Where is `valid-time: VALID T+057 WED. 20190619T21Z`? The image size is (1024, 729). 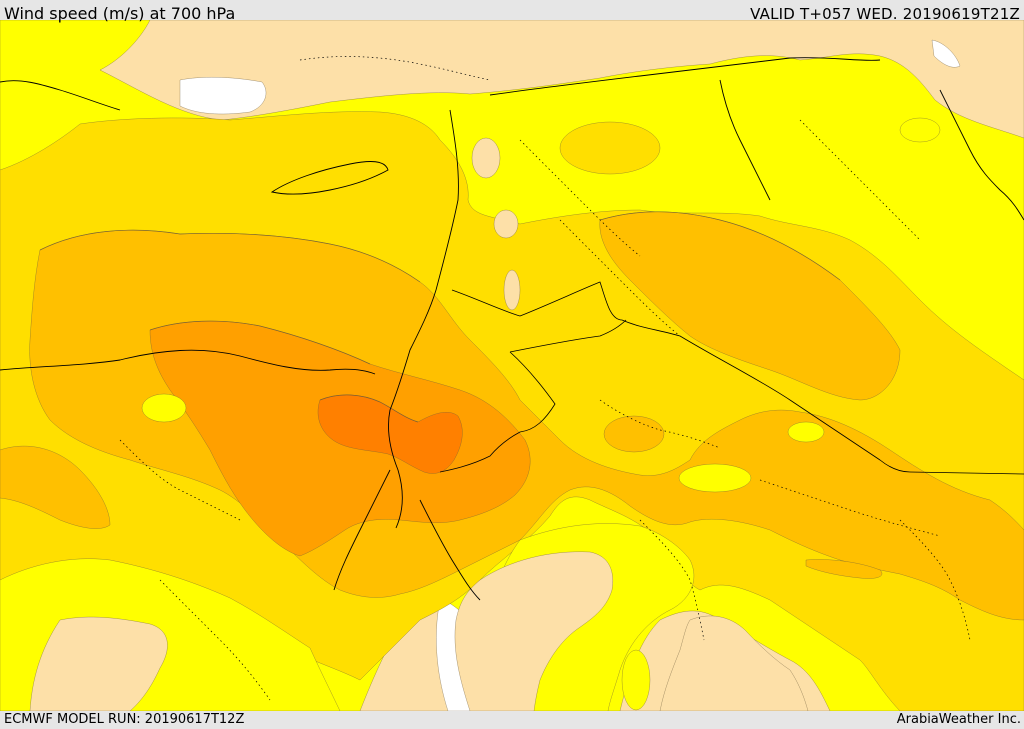
valid-time: VALID T+057 WED. 20190619T21Z is located at coordinates (885, 14).